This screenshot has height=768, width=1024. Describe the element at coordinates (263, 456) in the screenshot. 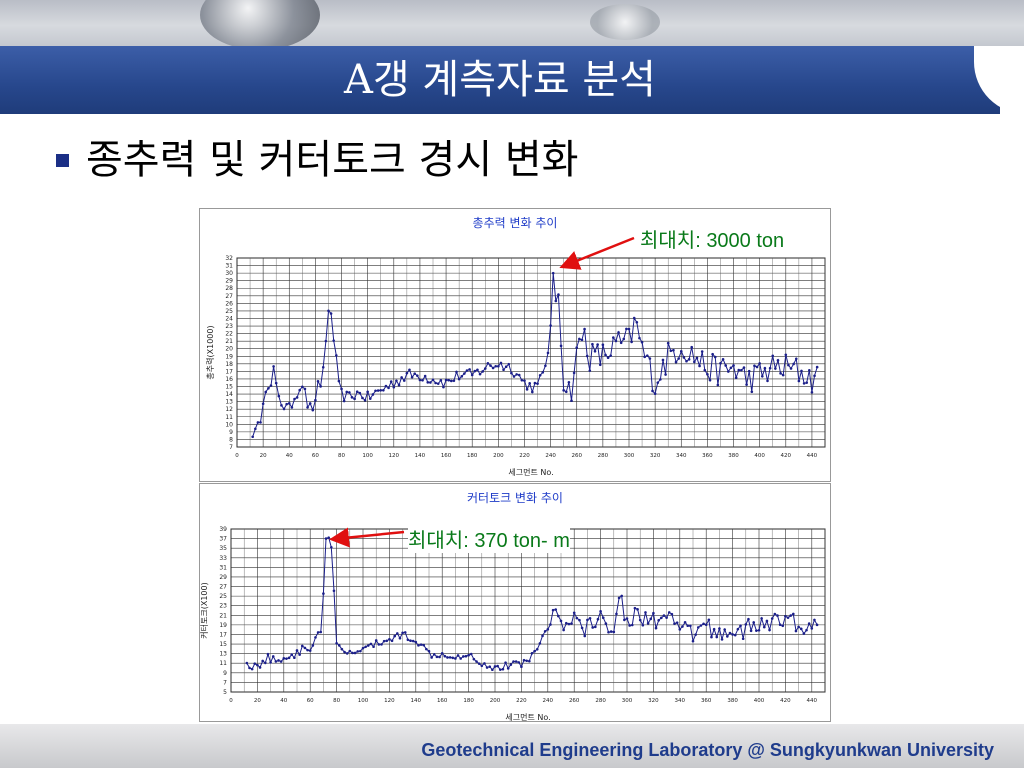

I see `x-tick-label: 20` at that location.